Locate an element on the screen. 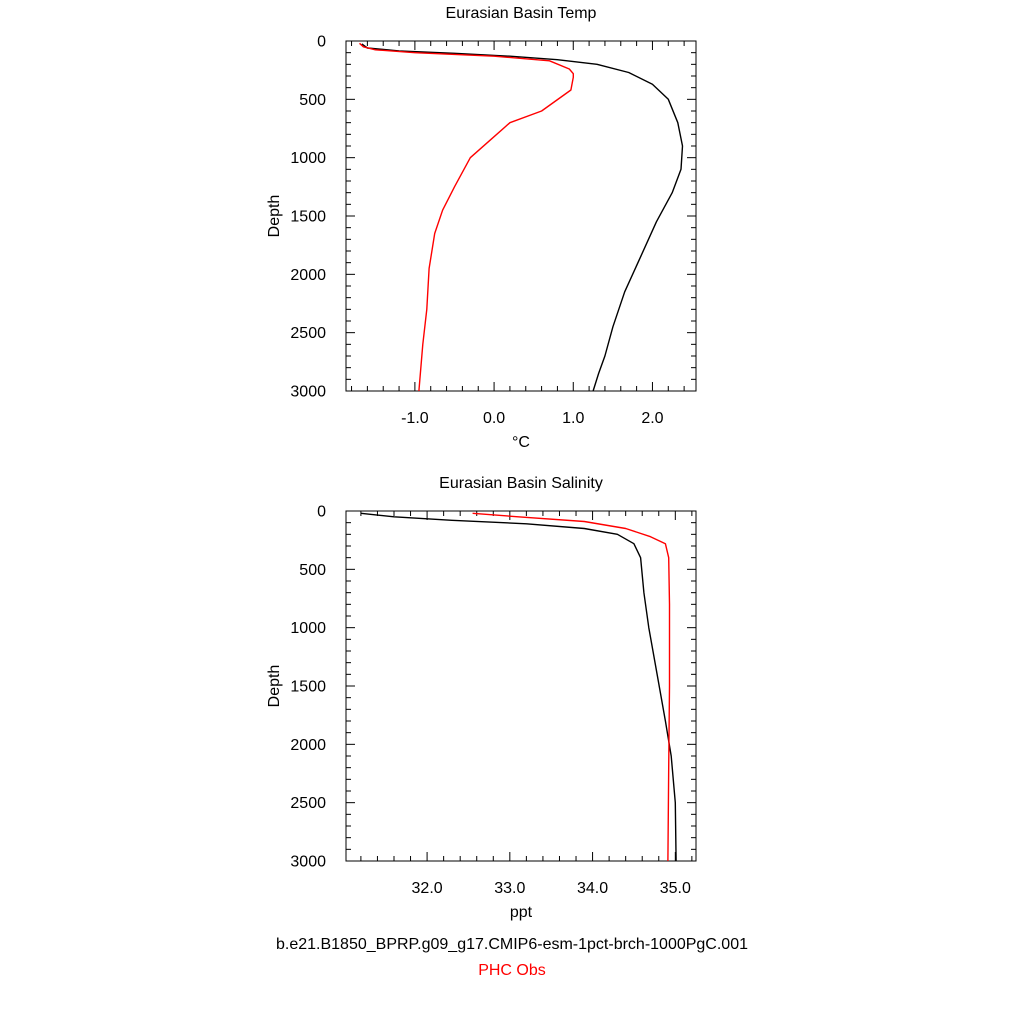 This screenshot has height=1024, width=1024. temp-plot-frame is located at coordinates (521, 216).